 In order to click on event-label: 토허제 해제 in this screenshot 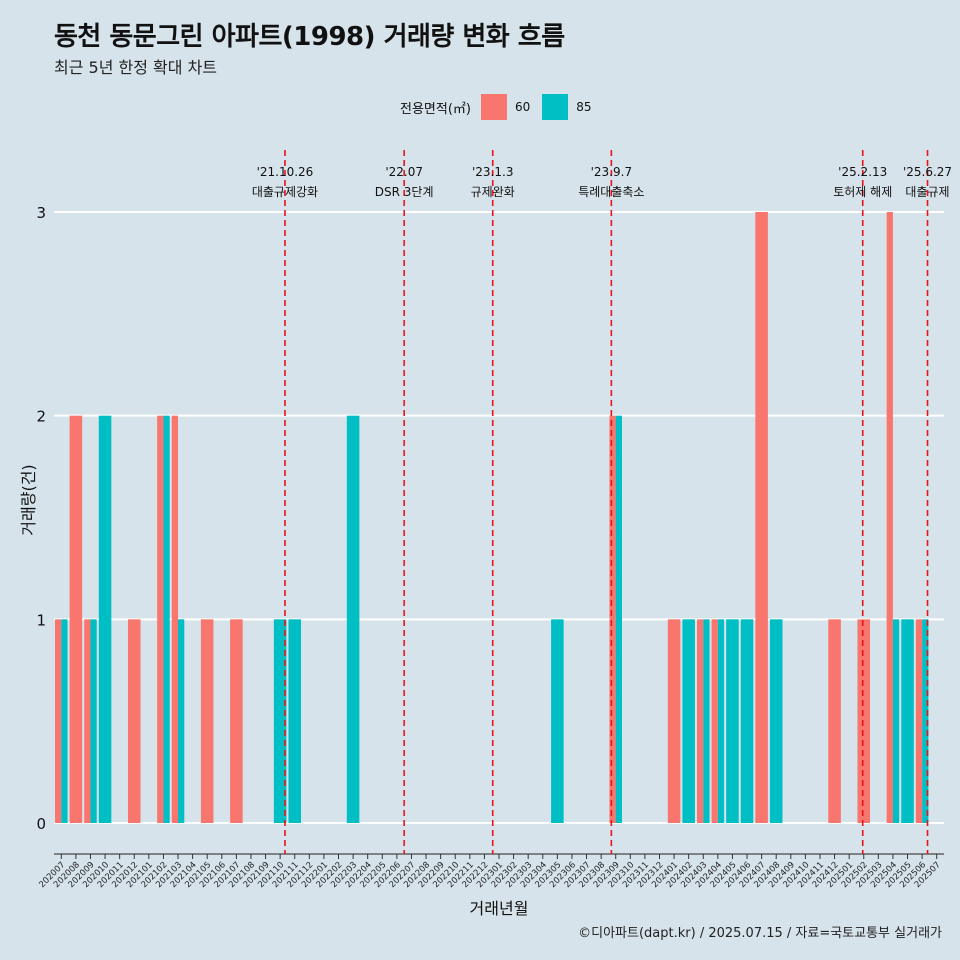, I will do `click(862, 192)`.